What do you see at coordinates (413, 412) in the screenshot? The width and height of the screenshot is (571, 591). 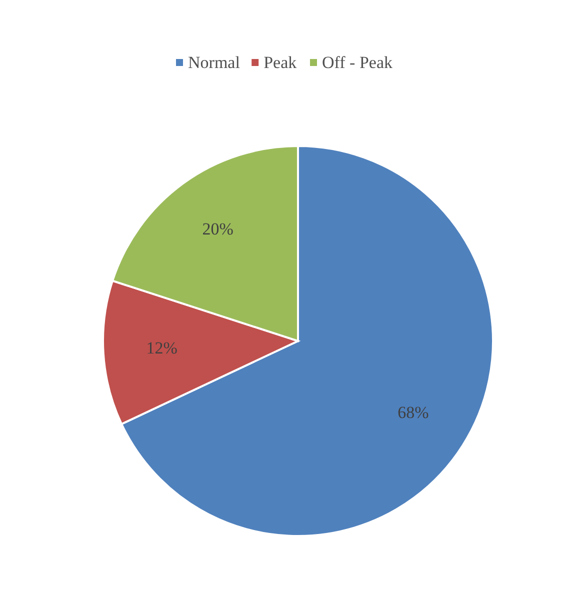 I see `data-label: 68%` at bounding box center [413, 412].